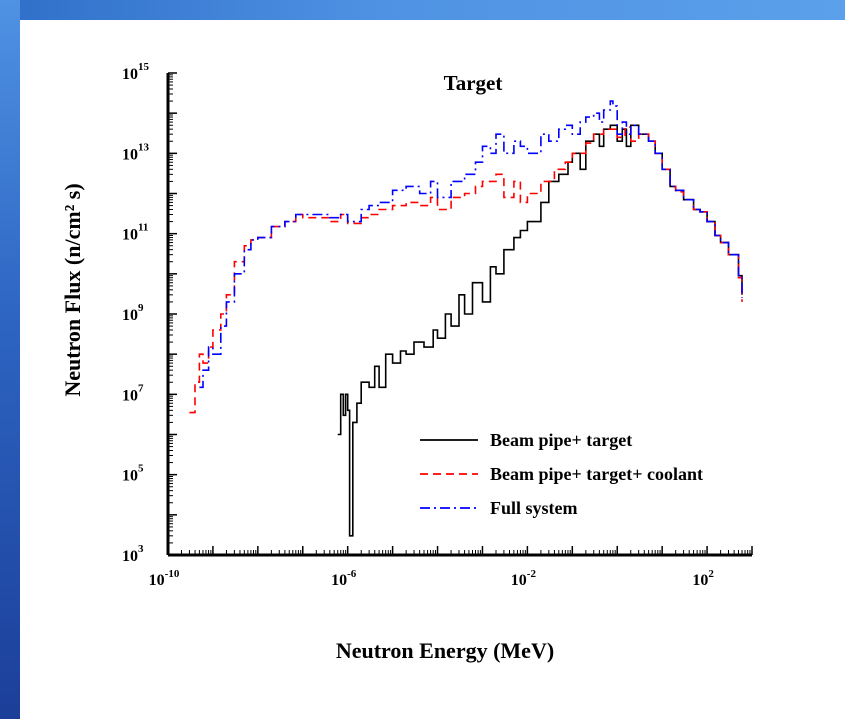 The height and width of the screenshot is (719, 845). Describe the element at coordinates (561, 440) in the screenshot. I see `legend-label-1: Beam pipe+ target` at that location.